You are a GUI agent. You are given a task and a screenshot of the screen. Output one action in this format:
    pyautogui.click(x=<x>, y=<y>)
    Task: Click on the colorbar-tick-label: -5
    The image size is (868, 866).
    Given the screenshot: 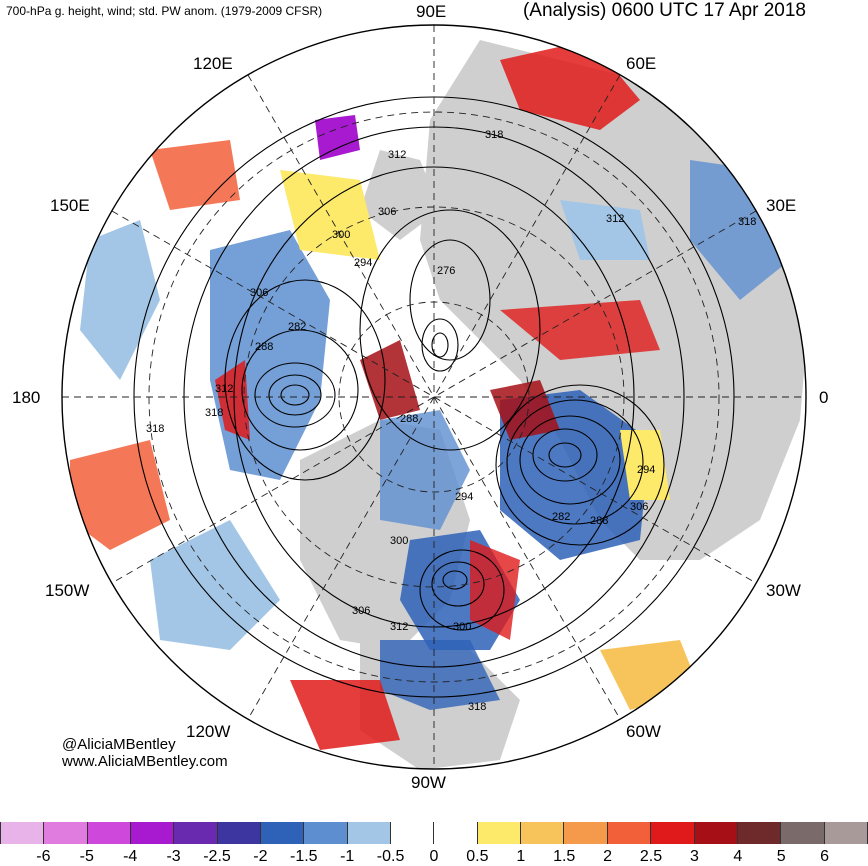 What is the action you would take?
    pyautogui.click(x=86, y=856)
    